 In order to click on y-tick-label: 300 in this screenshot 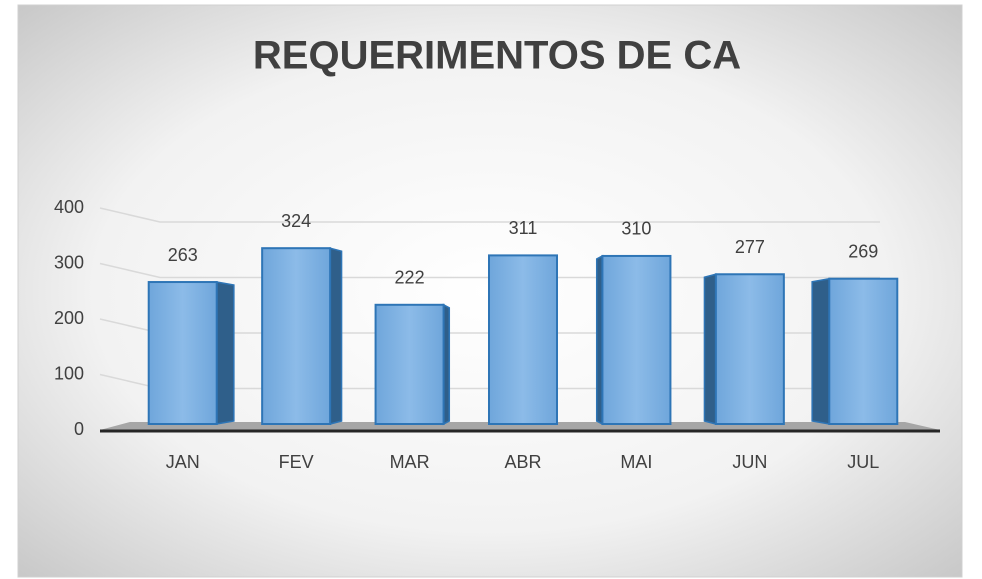, I will do `click(69, 262)`.